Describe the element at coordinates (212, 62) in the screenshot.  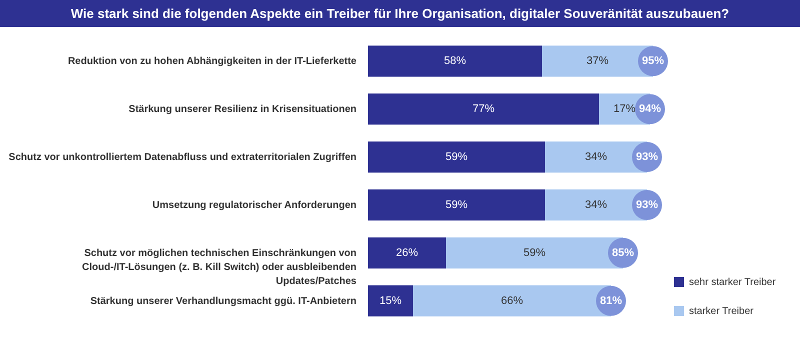
I see `y-tick-label: Reduktion von zu hohen Abhängigkeiten in der IT-Lieferkette` at that location.